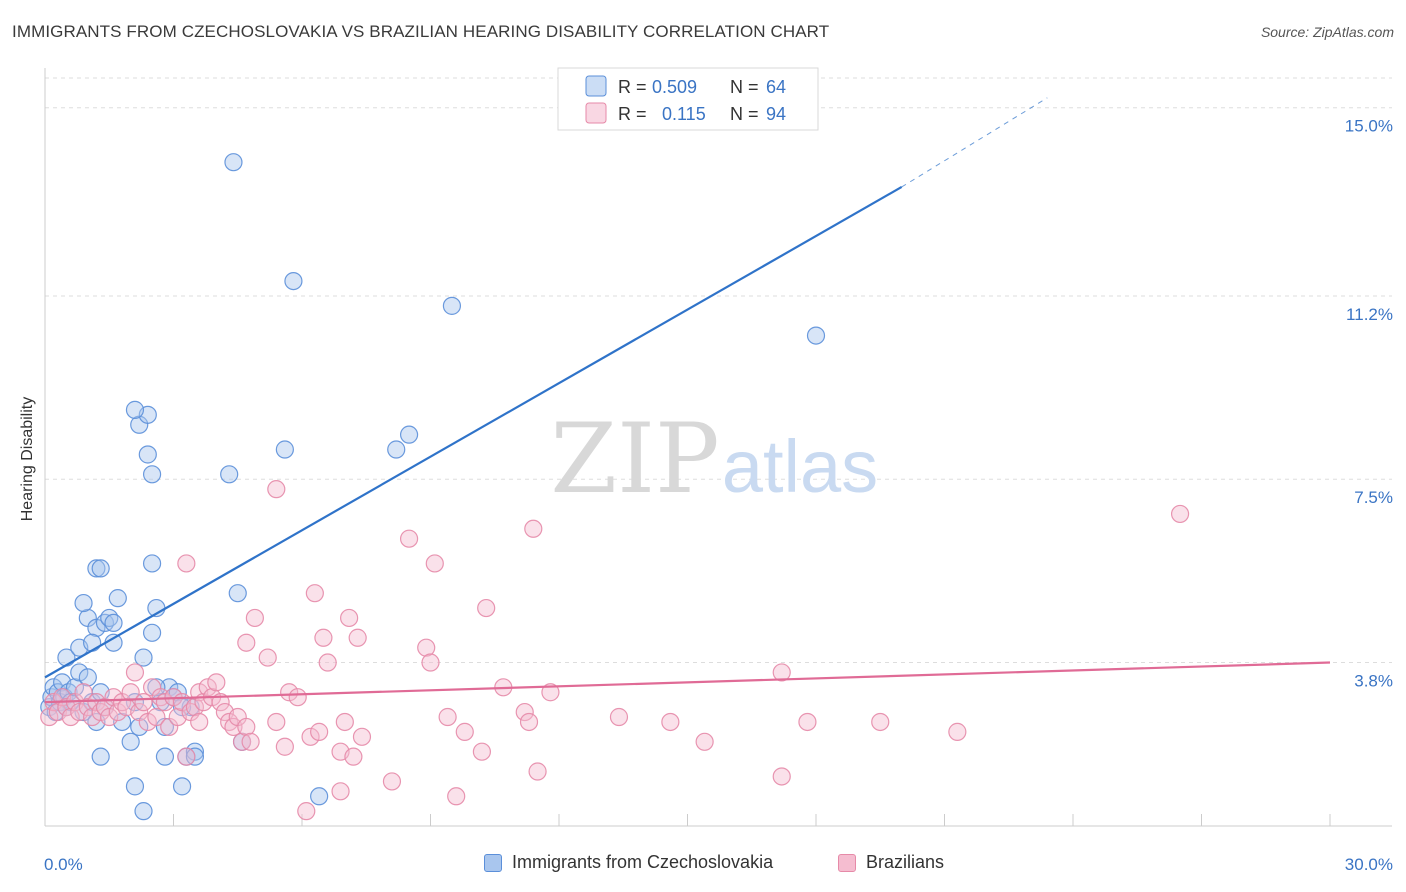 The width and height of the screenshot is (1406, 892). I want to click on source-label: Source: ZipAtlas.com, so click(1327, 32).